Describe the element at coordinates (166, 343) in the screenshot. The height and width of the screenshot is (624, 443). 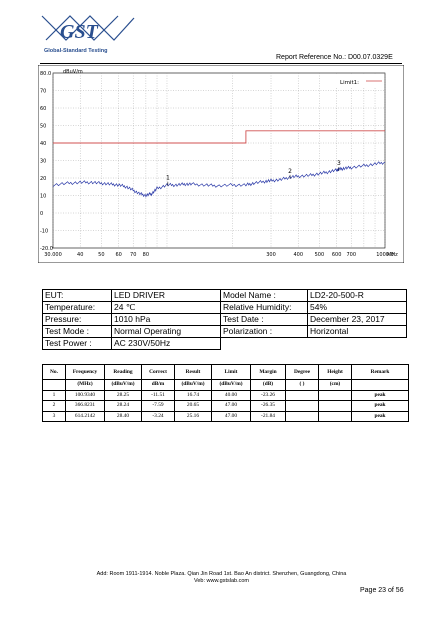
I see `info-value: AC 230V/50Hz` at that location.